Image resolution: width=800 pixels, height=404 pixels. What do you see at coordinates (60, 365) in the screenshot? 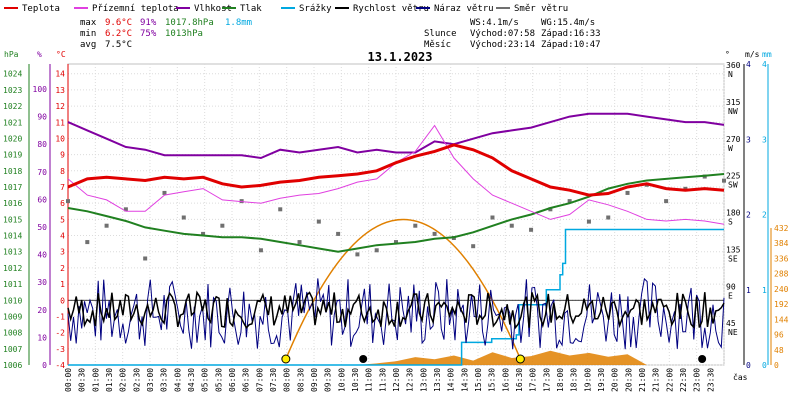
I see `celsius-tick-label: -4` at bounding box center [60, 365].